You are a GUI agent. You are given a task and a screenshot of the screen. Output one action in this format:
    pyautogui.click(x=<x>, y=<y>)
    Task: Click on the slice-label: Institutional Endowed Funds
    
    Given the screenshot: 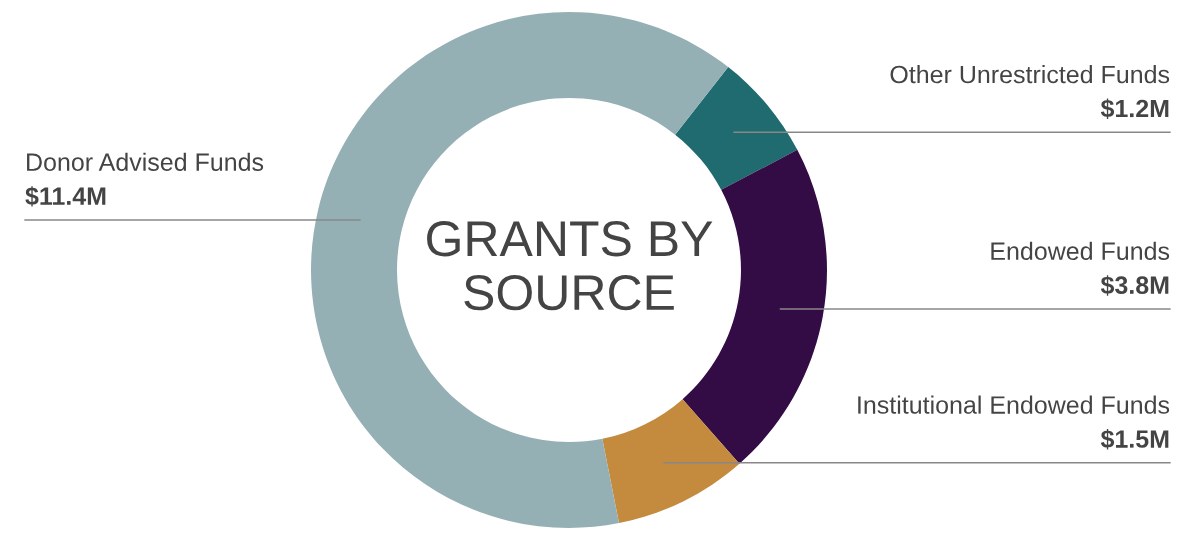 What is the action you would take?
    pyautogui.click(x=1014, y=404)
    